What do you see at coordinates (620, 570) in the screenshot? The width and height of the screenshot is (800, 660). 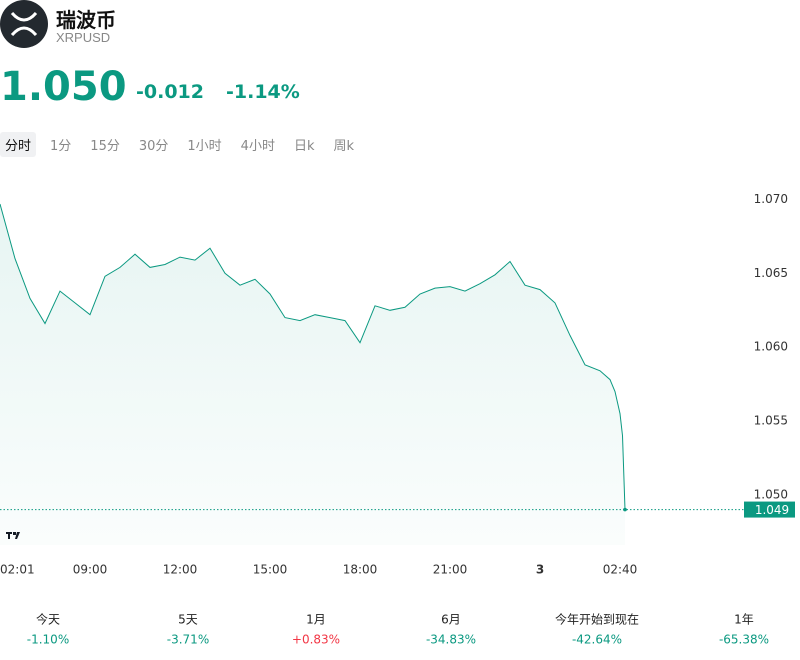 I see `x-tick-label: 02:40` at bounding box center [620, 570].